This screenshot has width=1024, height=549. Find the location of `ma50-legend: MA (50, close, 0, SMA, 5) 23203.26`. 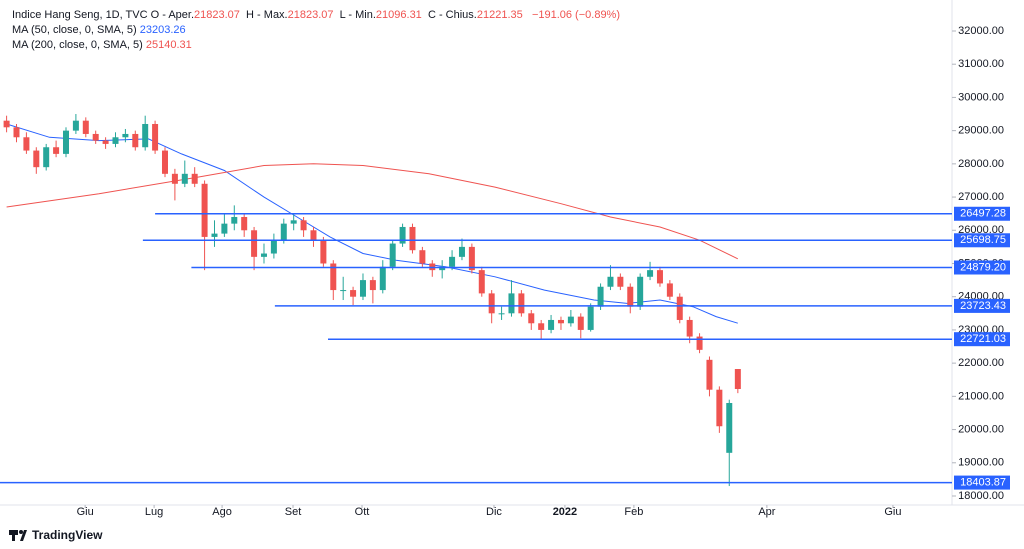

ma50-legend: MA (50, close, 0, SMA, 5) 23203.26 is located at coordinates (99, 30).